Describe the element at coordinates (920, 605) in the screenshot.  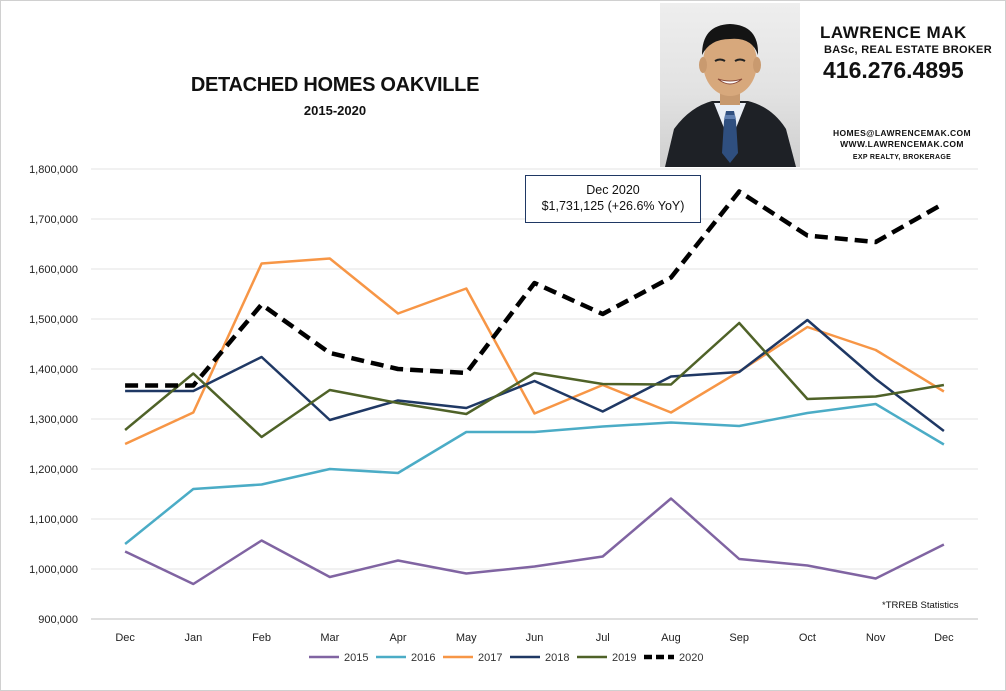
I see `source-note: *TRREB Statistics` at that location.